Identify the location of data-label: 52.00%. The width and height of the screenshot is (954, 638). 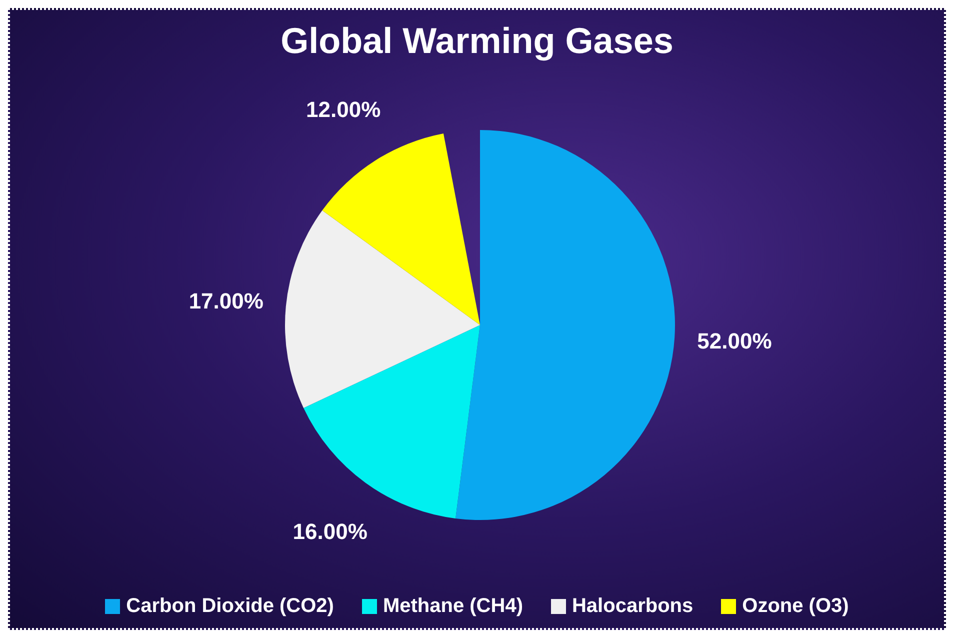
(734, 341).